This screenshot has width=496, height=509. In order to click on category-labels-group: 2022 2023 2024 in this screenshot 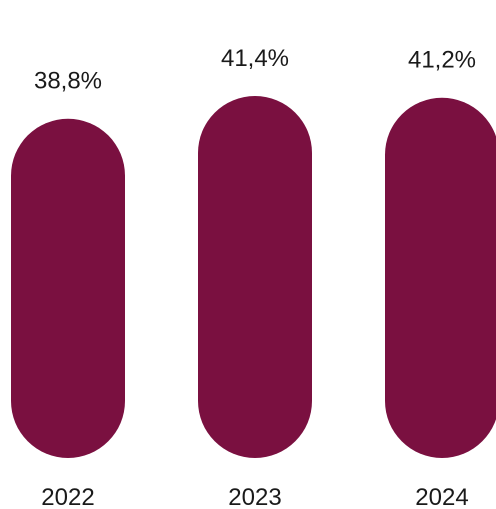, I will do `click(254, 496)`.